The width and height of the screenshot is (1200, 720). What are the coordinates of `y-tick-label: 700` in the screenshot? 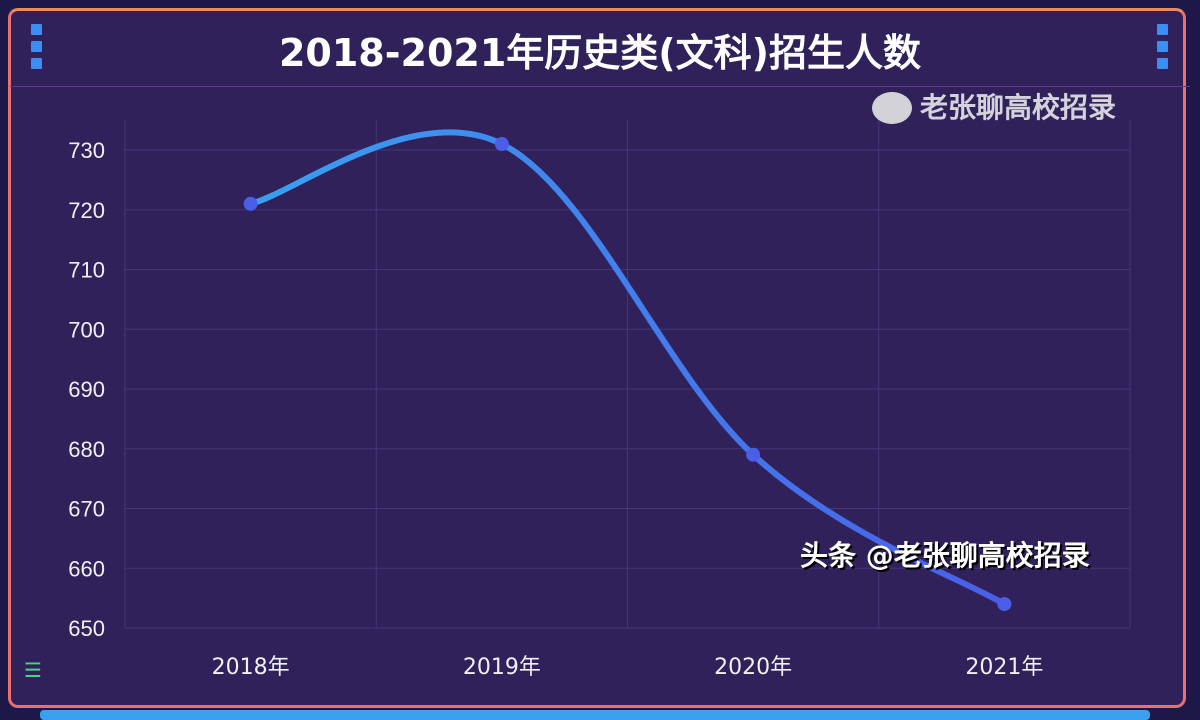 It's located at (86, 329).